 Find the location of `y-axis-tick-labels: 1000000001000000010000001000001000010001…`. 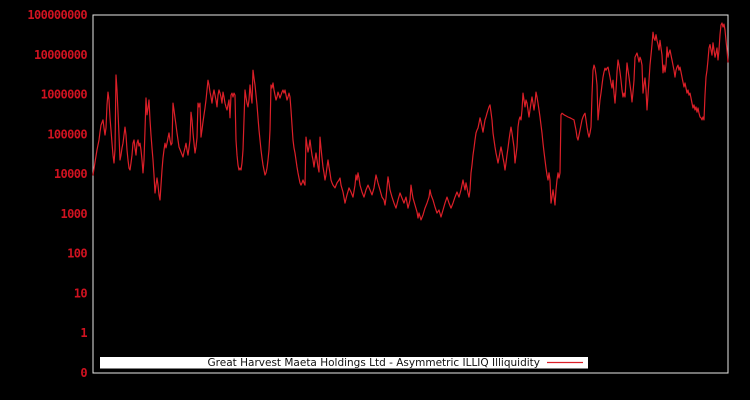

y-axis-tick-labels: 1000000001000000010000001000001000010001… is located at coordinates (57, 194).